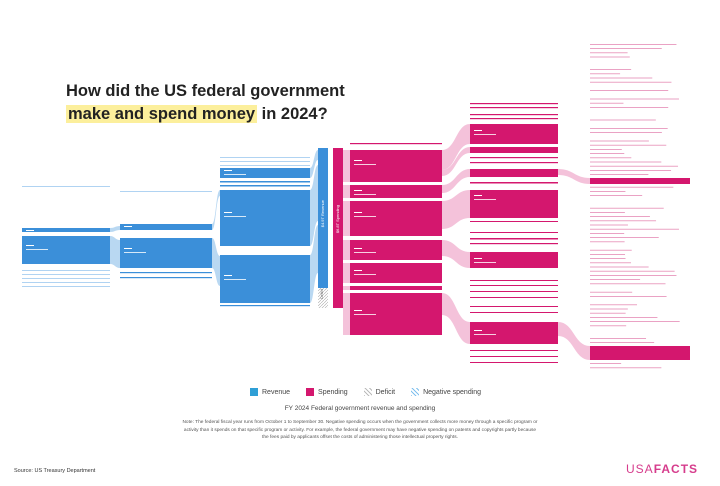  Describe the element at coordinates (337, 219) in the screenshot. I see `spending-total-label: $6.8T Spending` at that location.